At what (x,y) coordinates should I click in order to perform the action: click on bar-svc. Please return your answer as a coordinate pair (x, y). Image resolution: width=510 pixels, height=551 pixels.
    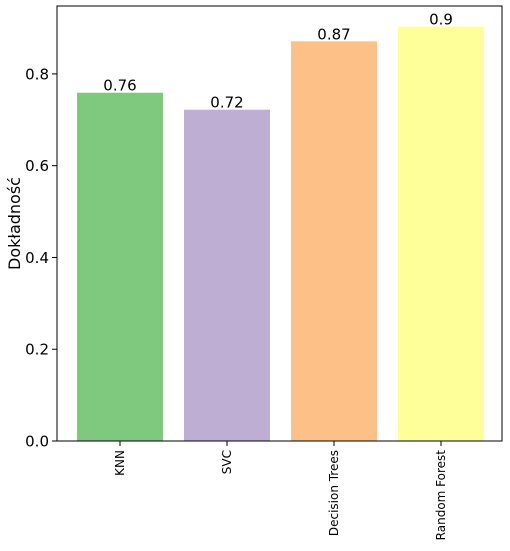
    Looking at the image, I should click on (227, 275).